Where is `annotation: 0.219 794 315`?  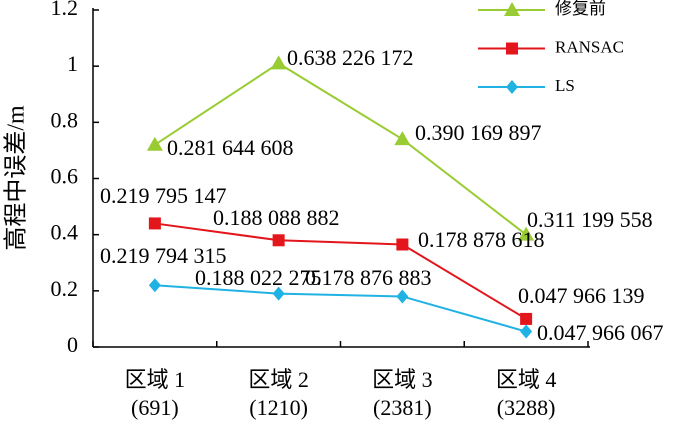 annotation: 0.219 794 315 is located at coordinates (163, 255).